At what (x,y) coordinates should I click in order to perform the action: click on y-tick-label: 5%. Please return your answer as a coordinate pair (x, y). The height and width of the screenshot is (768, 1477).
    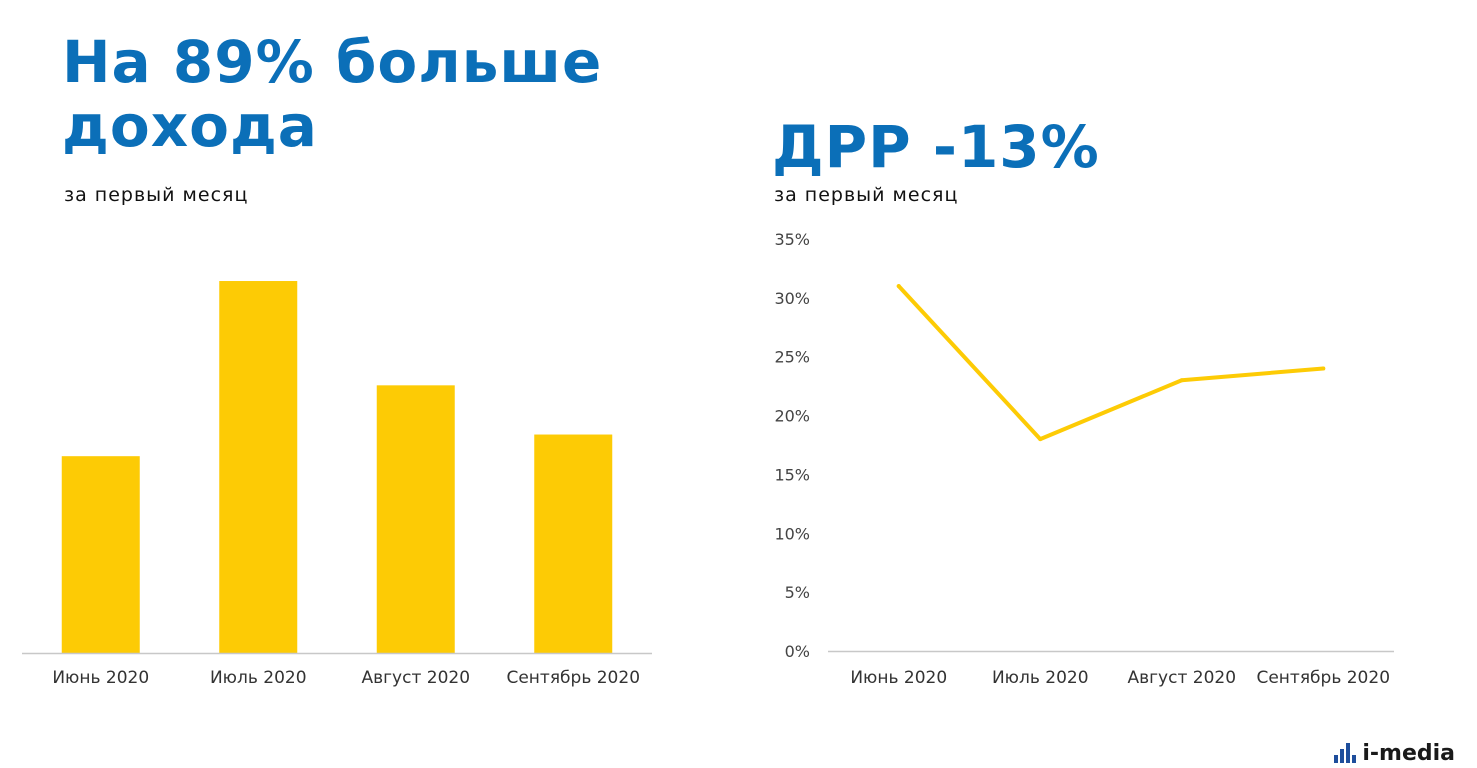
    Looking at the image, I should click on (797, 592).